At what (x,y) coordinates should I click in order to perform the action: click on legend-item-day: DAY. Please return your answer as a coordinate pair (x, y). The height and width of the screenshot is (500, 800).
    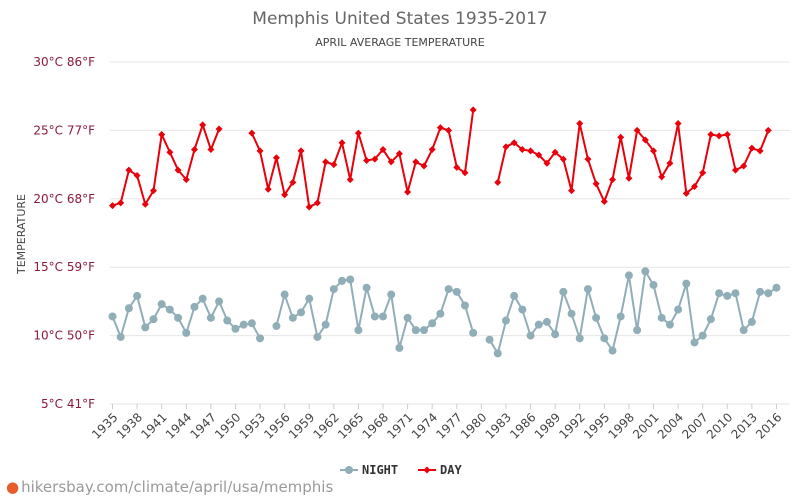
    Looking at the image, I should click on (440, 470).